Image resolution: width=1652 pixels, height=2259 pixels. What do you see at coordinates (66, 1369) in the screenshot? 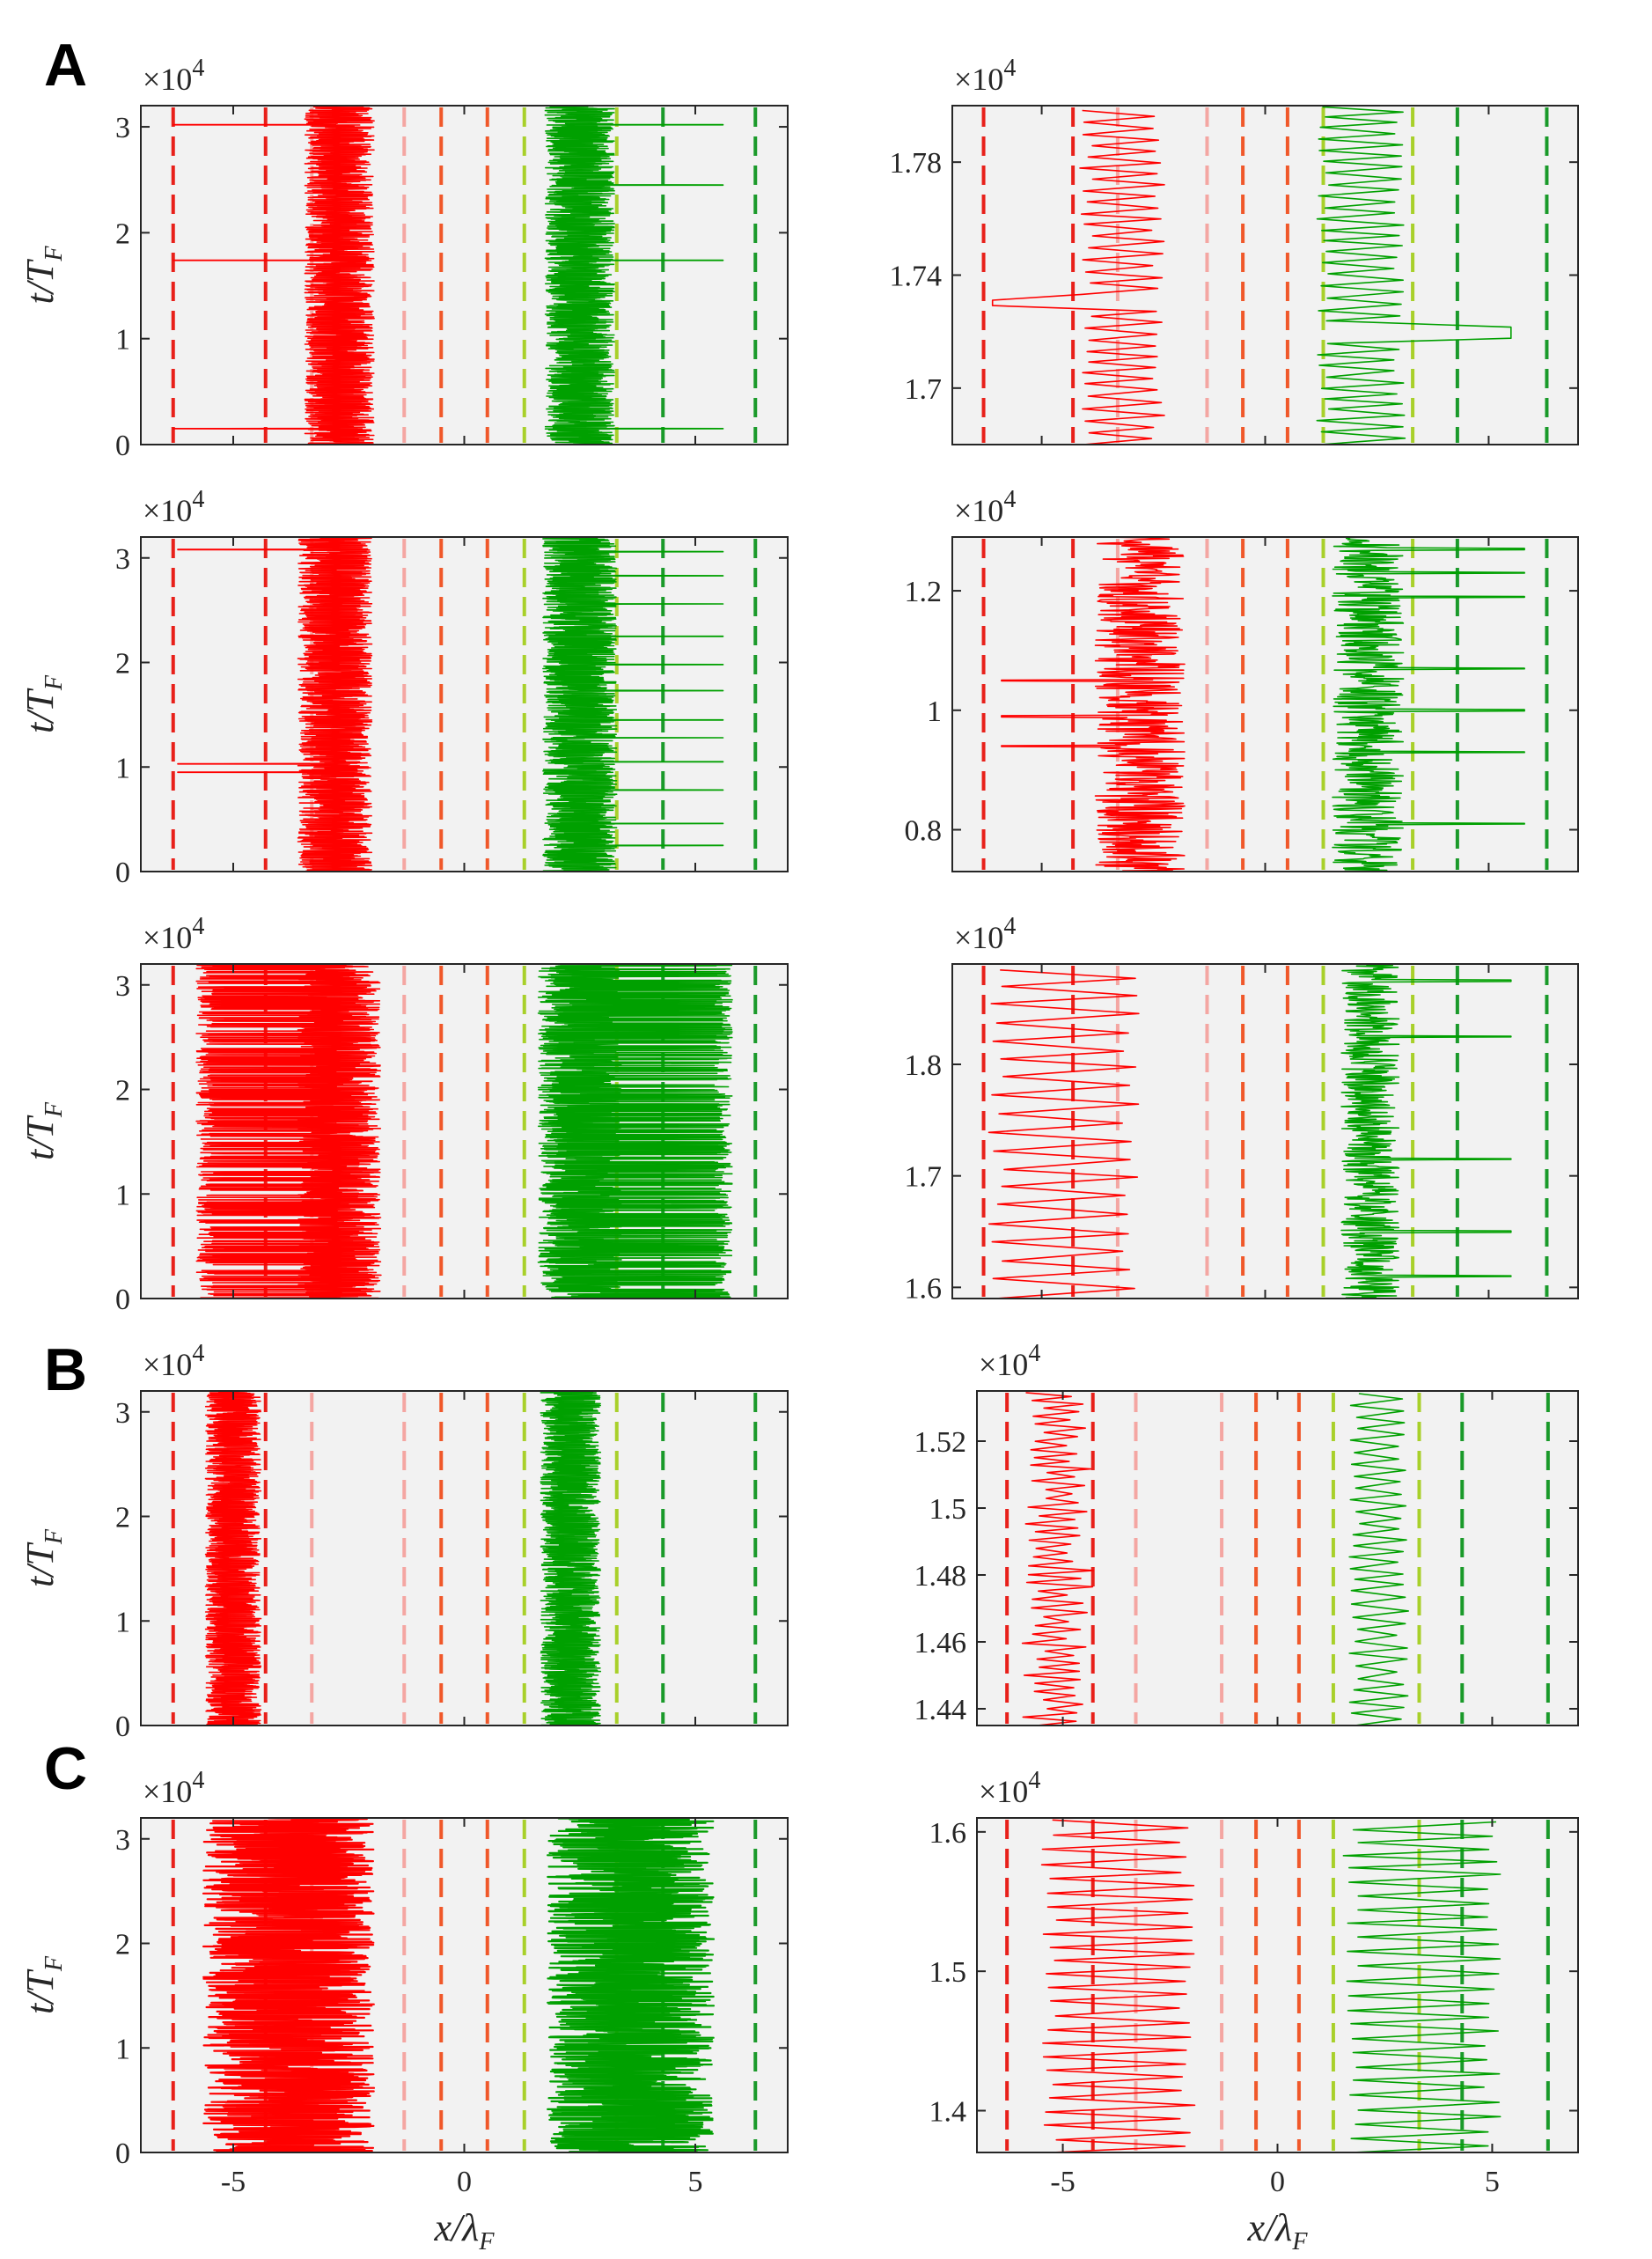
I see `panel-letter-b: B` at bounding box center [66, 1369].